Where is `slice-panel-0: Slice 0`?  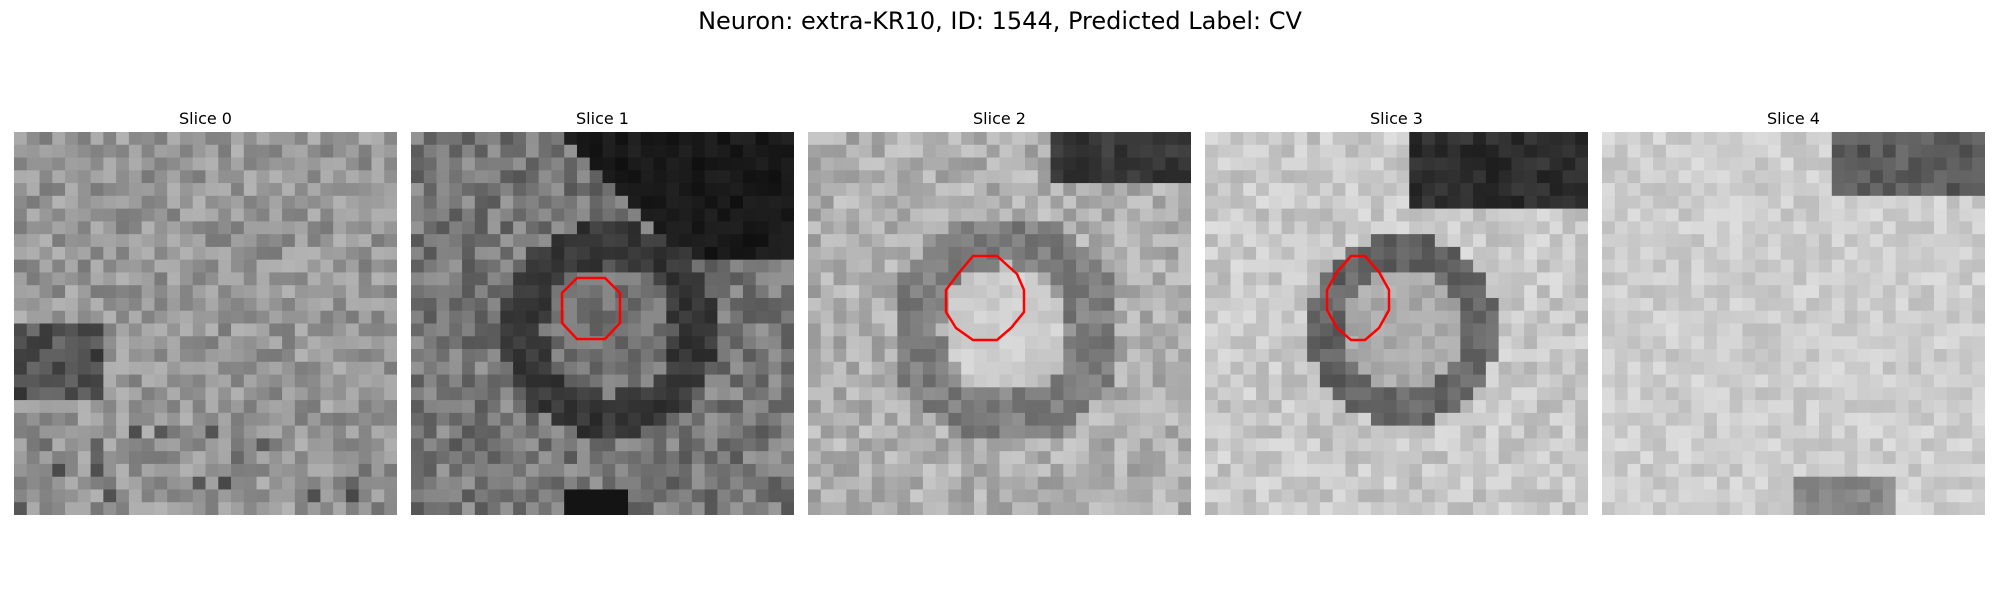 slice-panel-0: Slice 0 is located at coordinates (205, 312).